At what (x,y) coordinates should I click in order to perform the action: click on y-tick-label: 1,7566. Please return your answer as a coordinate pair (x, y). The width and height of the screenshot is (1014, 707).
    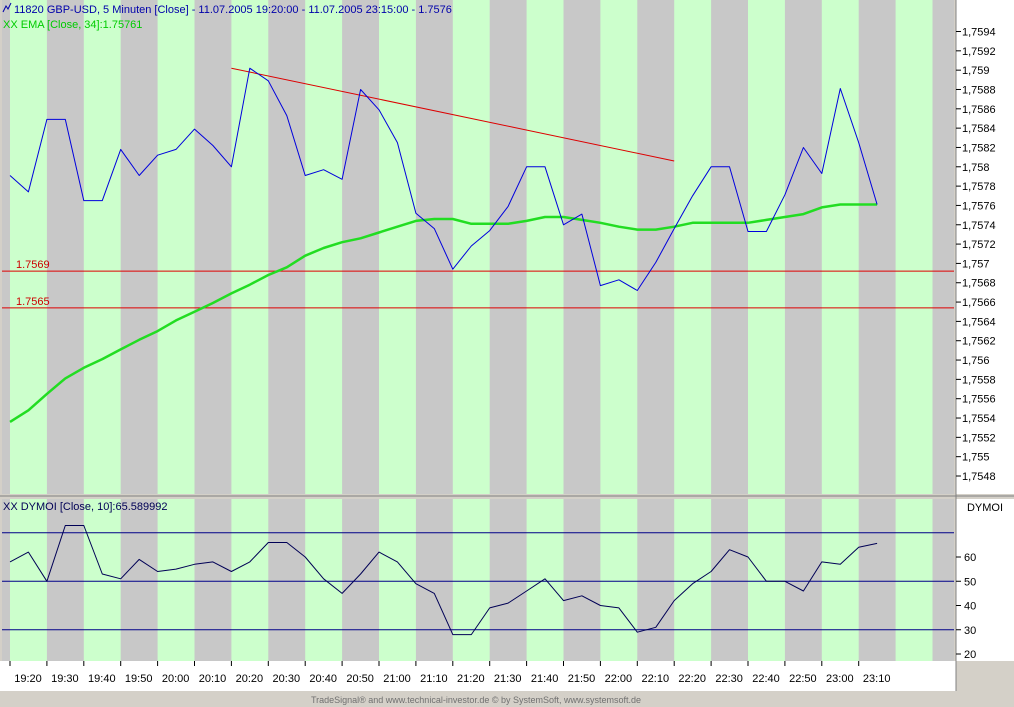
    Looking at the image, I should click on (979, 303).